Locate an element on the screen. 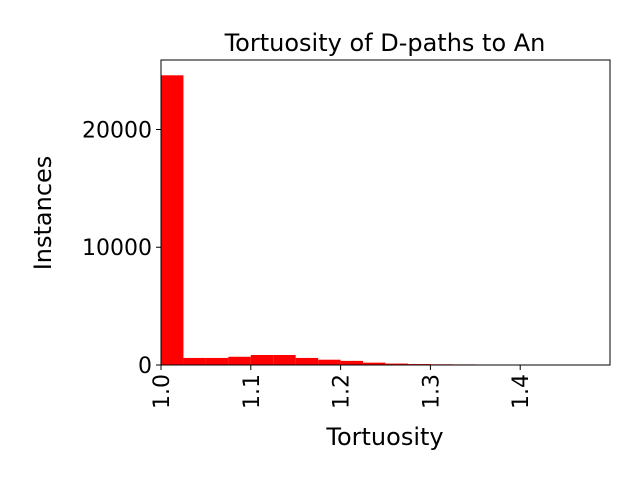 The width and height of the screenshot is (640, 480). x-tick-label: 1.1 is located at coordinates (252, 391).